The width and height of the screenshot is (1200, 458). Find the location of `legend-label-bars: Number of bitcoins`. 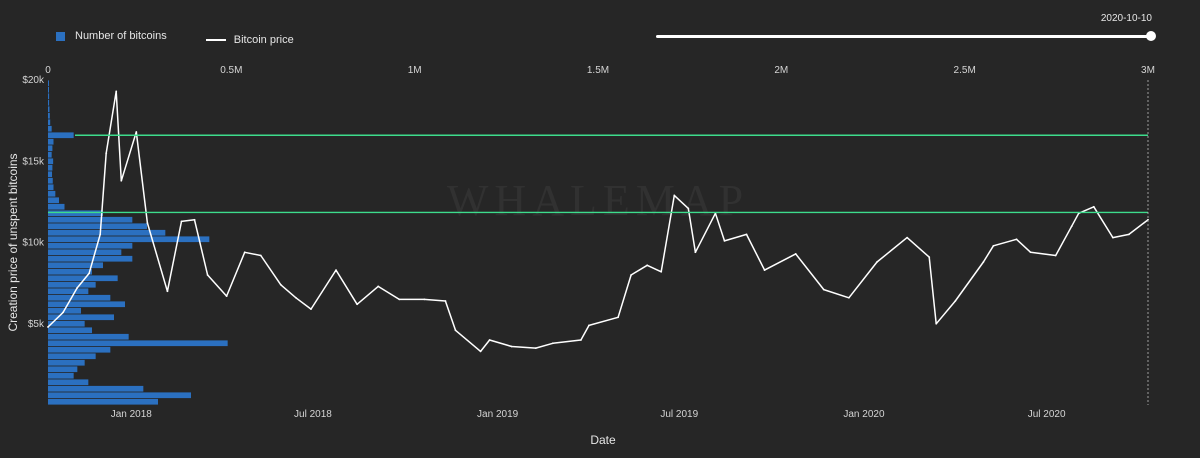

legend-label-bars: Number of bitcoins is located at coordinates (121, 36).